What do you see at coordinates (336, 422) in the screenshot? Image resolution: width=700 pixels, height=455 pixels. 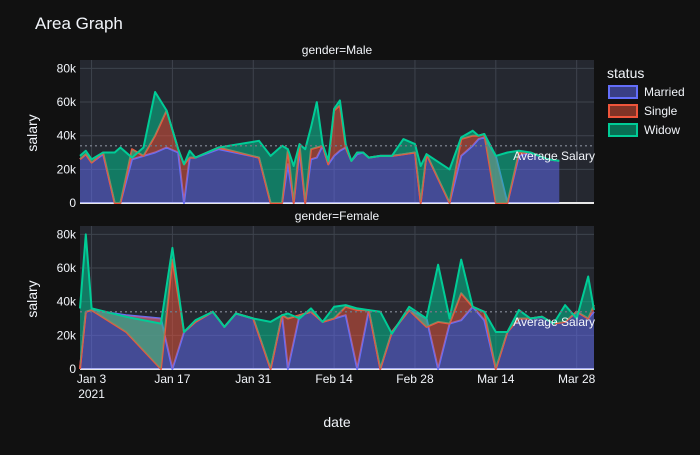 I see `x-axis-label: date` at bounding box center [336, 422].